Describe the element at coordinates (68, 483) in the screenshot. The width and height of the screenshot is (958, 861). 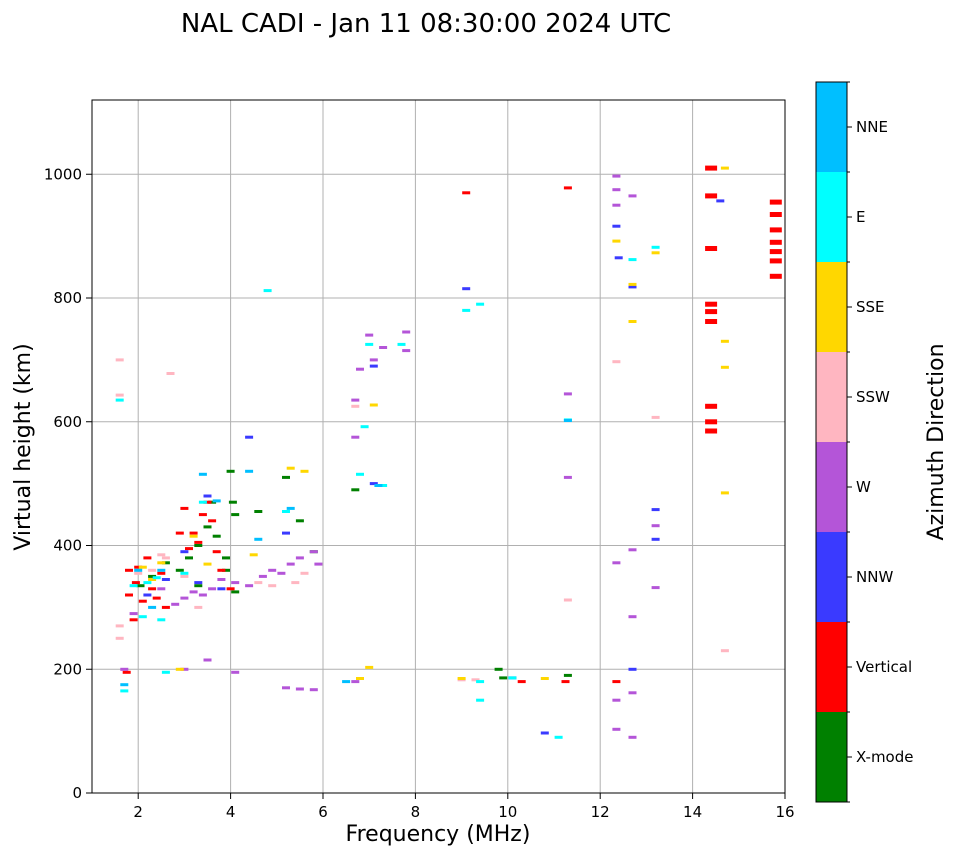
I see `y-axis-ticks: 0 200 400 600 800 1000` at that location.